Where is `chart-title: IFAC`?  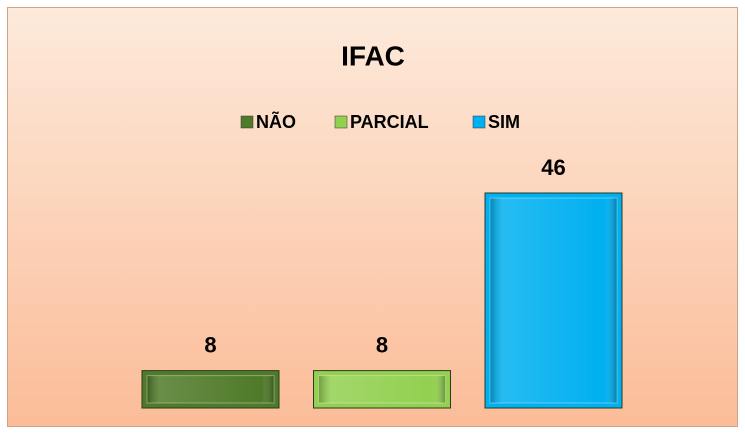
chart-title: IFAC is located at coordinates (373, 55).